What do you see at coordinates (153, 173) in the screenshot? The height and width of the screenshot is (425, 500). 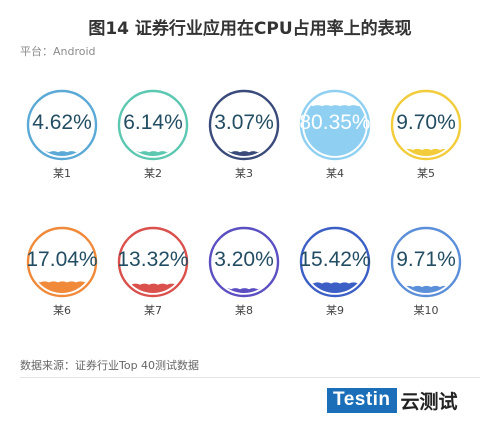 I see `gauge-label: 某2` at bounding box center [153, 173].